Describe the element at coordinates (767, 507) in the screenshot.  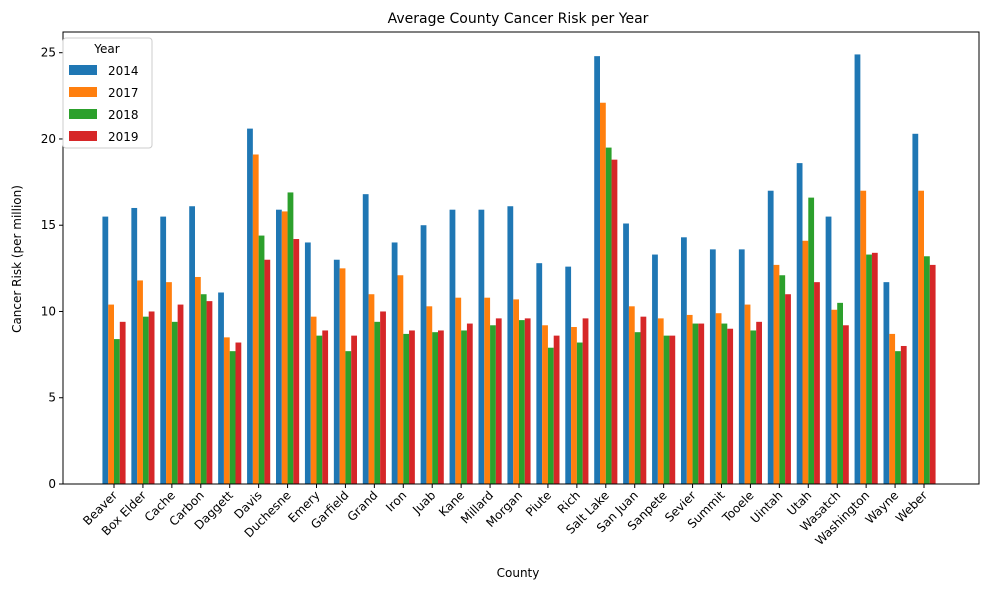
I see `x-tick-label: Uintah` at that location.